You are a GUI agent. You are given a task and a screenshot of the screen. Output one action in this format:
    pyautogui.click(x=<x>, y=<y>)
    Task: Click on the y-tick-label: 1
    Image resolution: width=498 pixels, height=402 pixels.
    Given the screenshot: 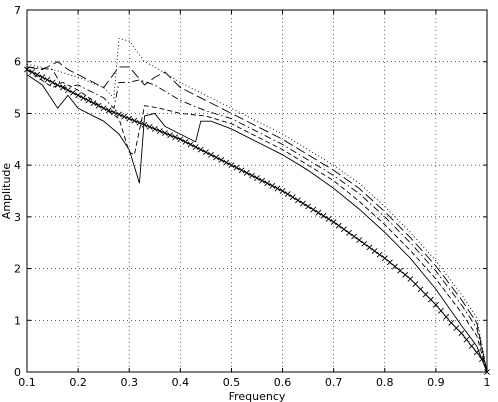 What is the action you would take?
    pyautogui.click(x=17, y=320)
    